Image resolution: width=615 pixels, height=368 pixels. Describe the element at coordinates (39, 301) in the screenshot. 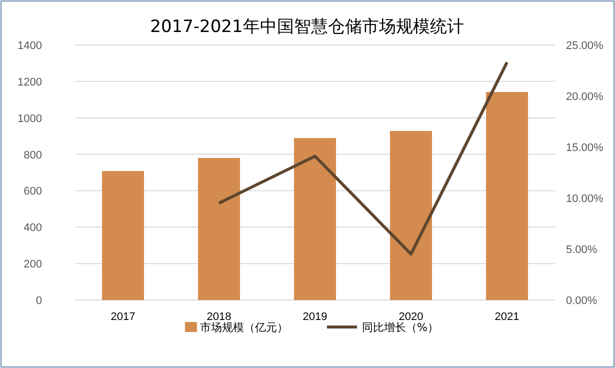

I see `y-tick-label: 0` at that location.